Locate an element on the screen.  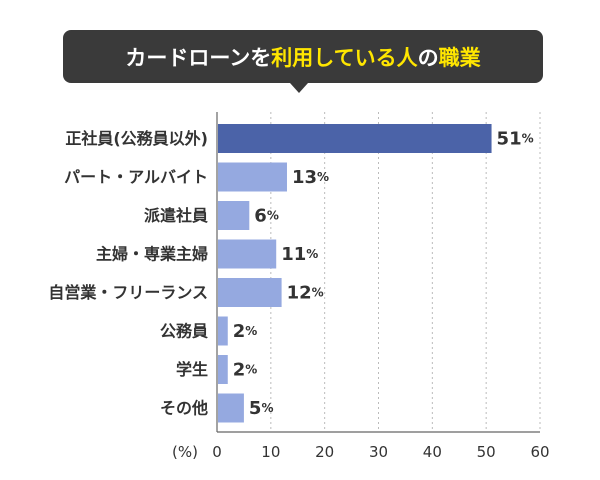
title-part-1: カードローンを is located at coordinates (198, 57).